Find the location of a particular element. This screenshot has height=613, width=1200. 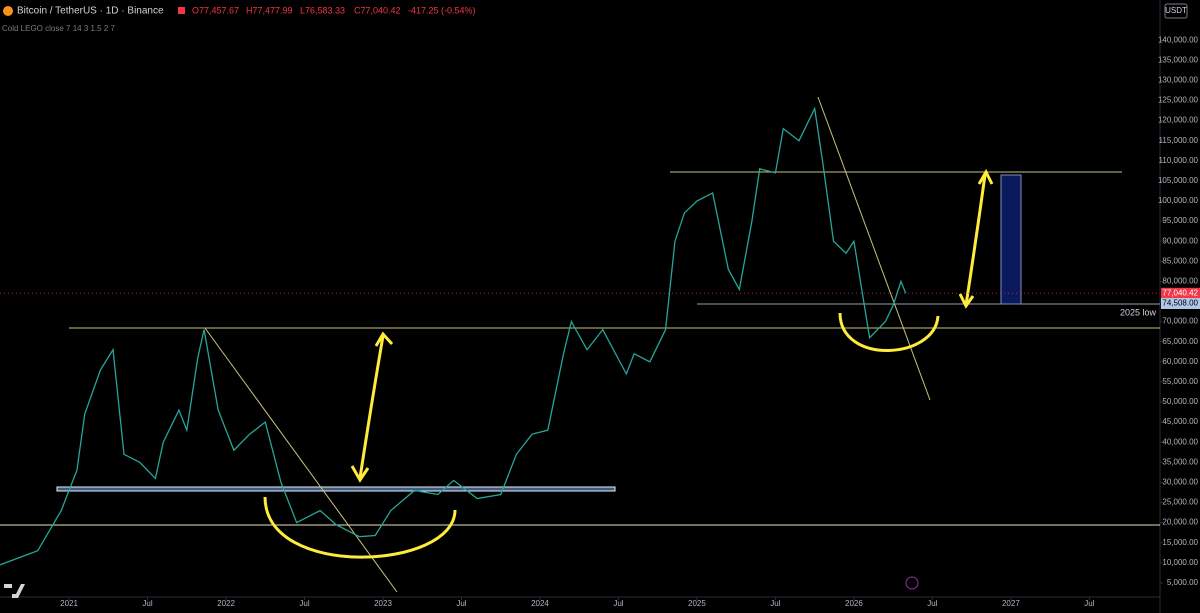

flag is located at coordinates (181, 10).